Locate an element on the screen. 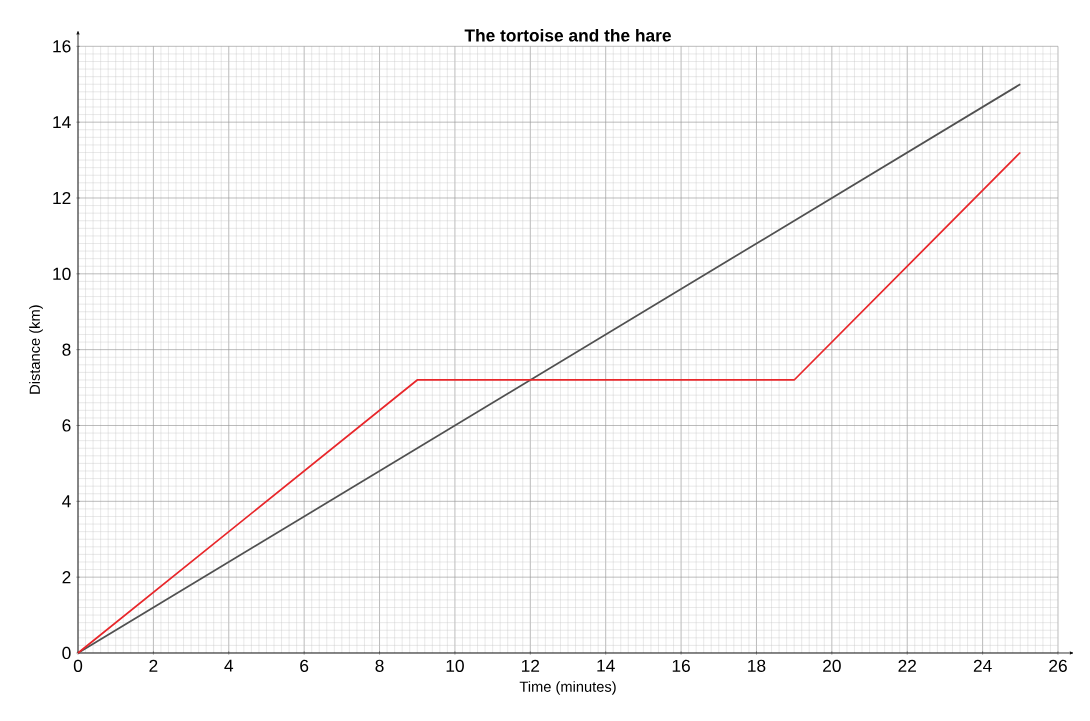  x-tick-label: 14 is located at coordinates (606, 665).